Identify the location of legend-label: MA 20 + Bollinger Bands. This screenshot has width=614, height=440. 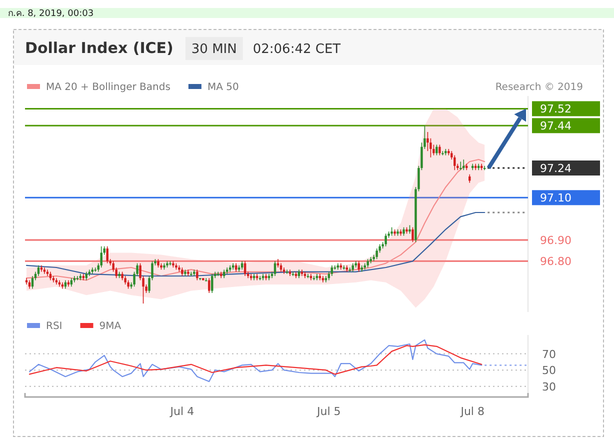
(108, 87).